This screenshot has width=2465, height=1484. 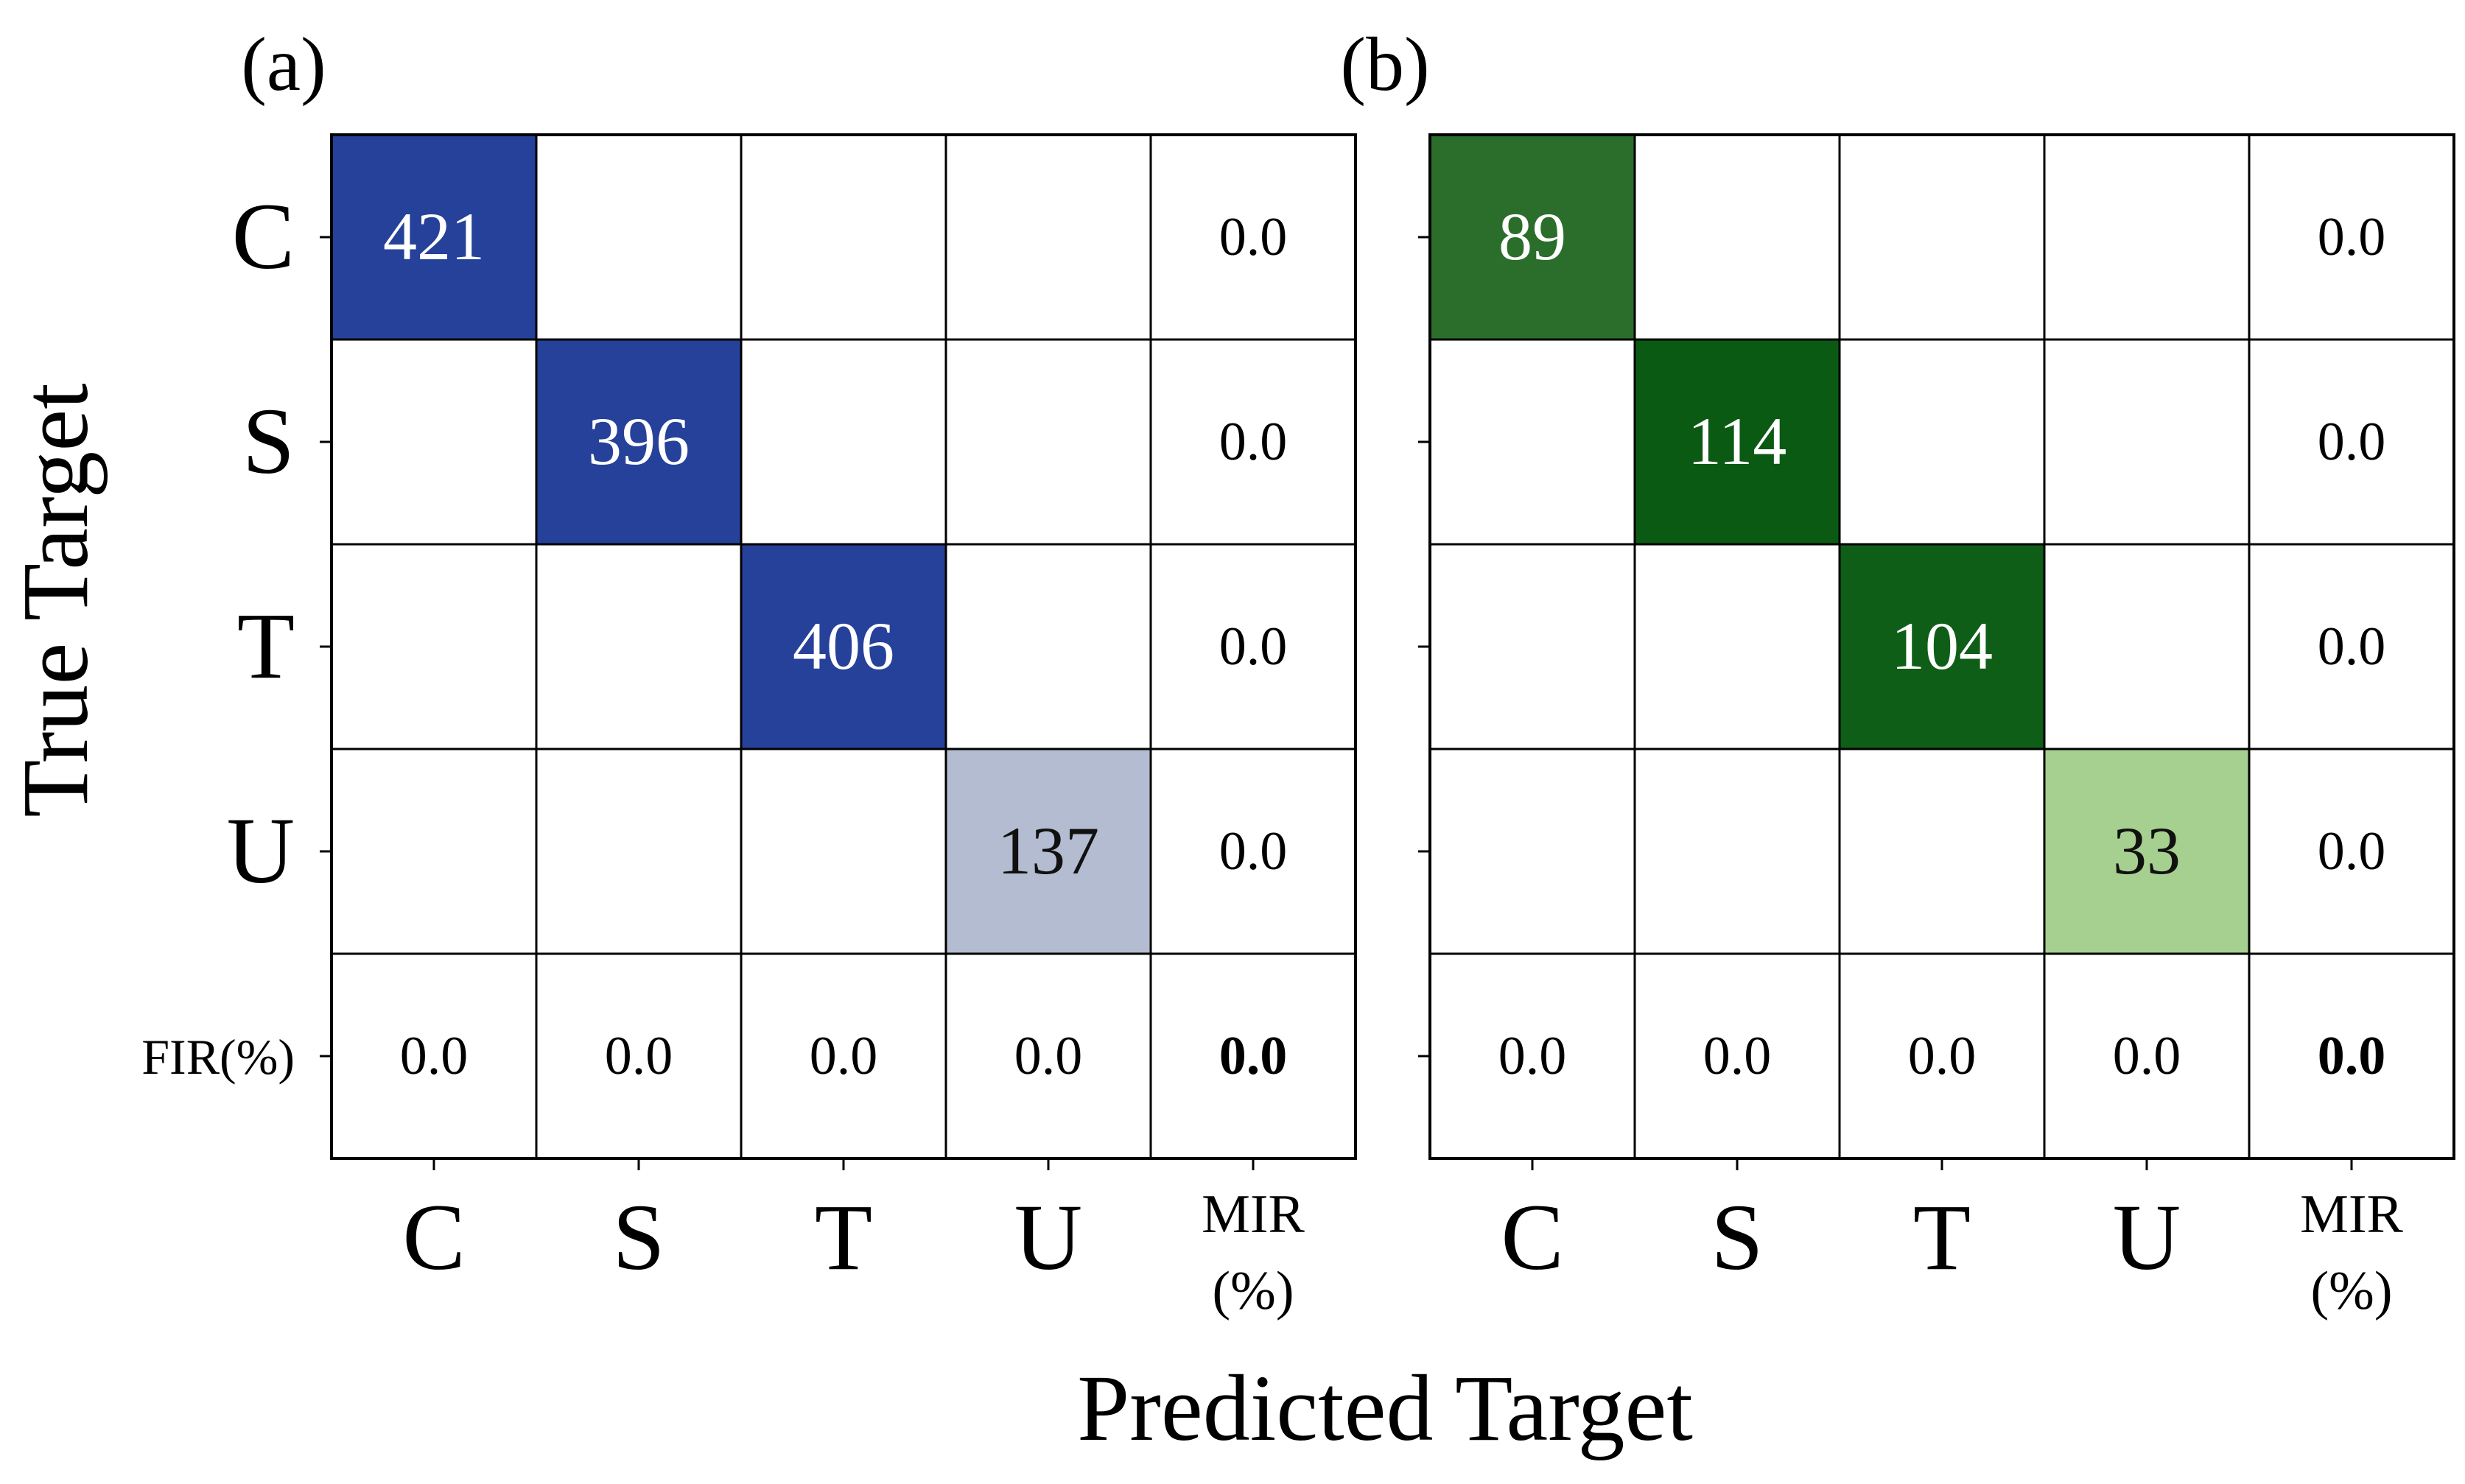 I want to click on x-axis-title: Predicted Target, so click(x=1385, y=1408).